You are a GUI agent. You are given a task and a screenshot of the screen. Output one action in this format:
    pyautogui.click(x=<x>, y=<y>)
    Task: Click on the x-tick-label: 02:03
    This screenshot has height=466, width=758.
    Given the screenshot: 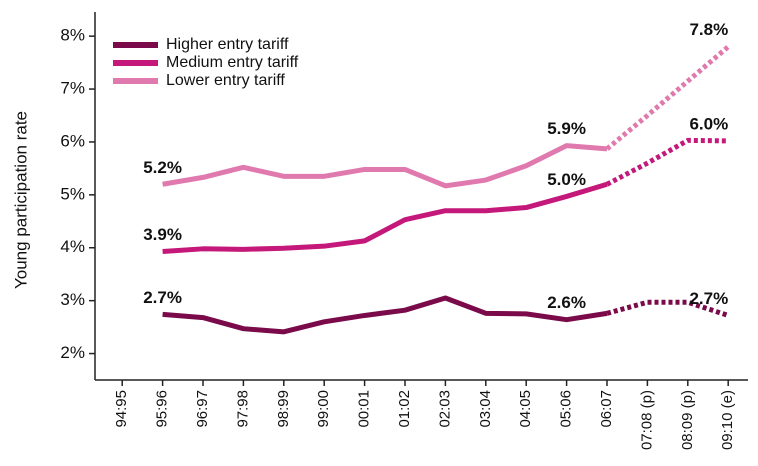 What is the action you would take?
    pyautogui.click(x=444, y=409)
    